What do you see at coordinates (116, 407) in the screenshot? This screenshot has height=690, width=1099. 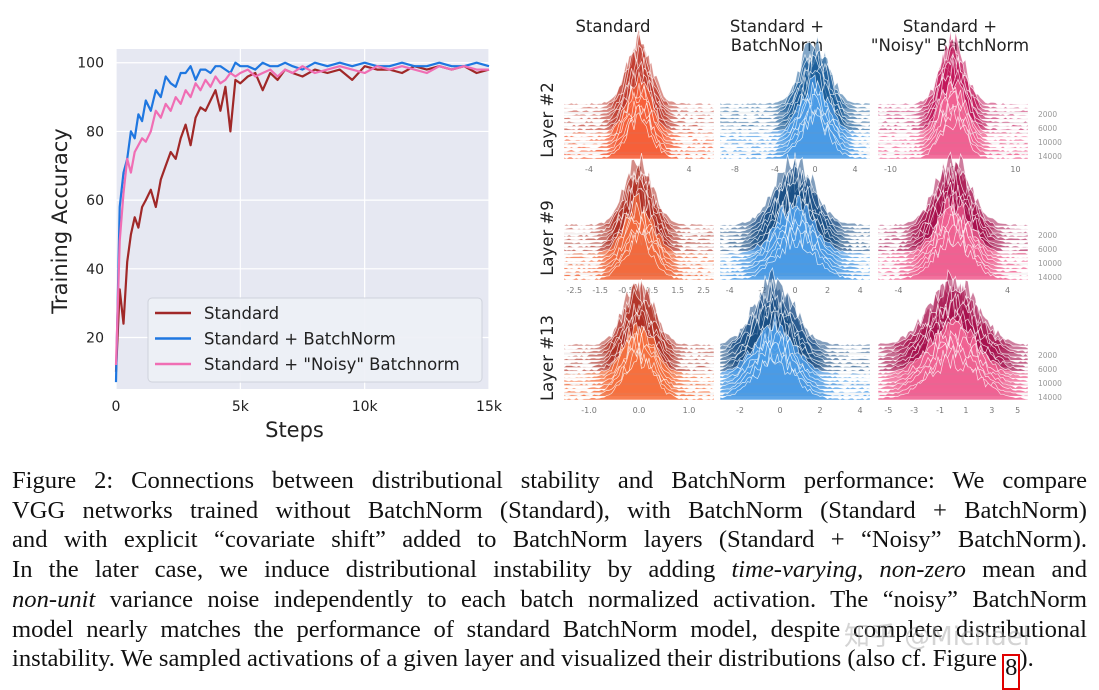 I see `x-tick-label: 0` at bounding box center [116, 407].